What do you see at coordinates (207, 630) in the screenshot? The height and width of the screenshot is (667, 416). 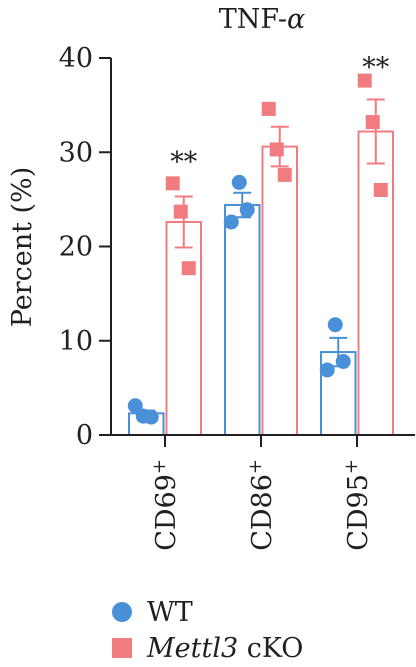 I see `legend: WT Mettl3 cKO` at bounding box center [207, 630].